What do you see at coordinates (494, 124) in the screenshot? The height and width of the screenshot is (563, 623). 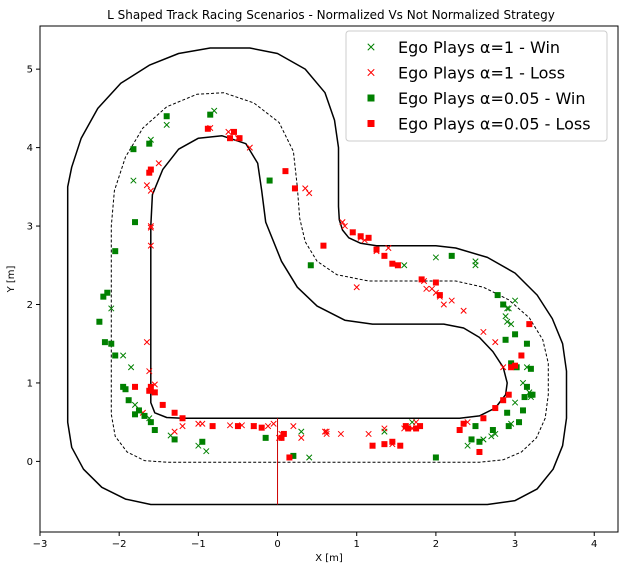 I see `legend-label: Ego Plays α=0.05 - Loss` at bounding box center [494, 124].